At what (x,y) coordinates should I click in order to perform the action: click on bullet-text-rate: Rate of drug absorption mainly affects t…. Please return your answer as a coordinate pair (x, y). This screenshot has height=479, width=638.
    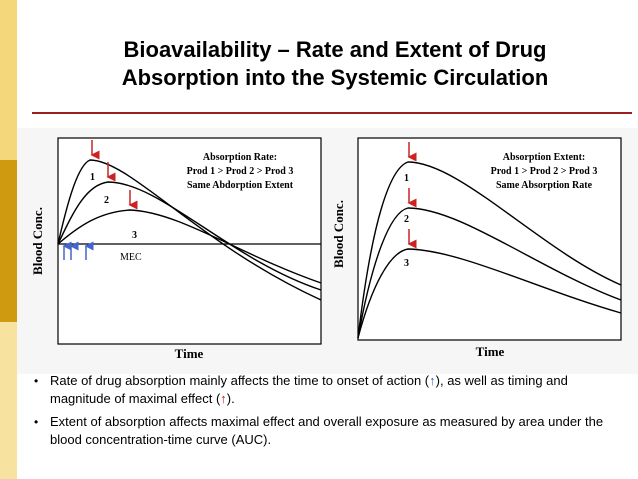
    Looking at the image, I should click on (339, 390).